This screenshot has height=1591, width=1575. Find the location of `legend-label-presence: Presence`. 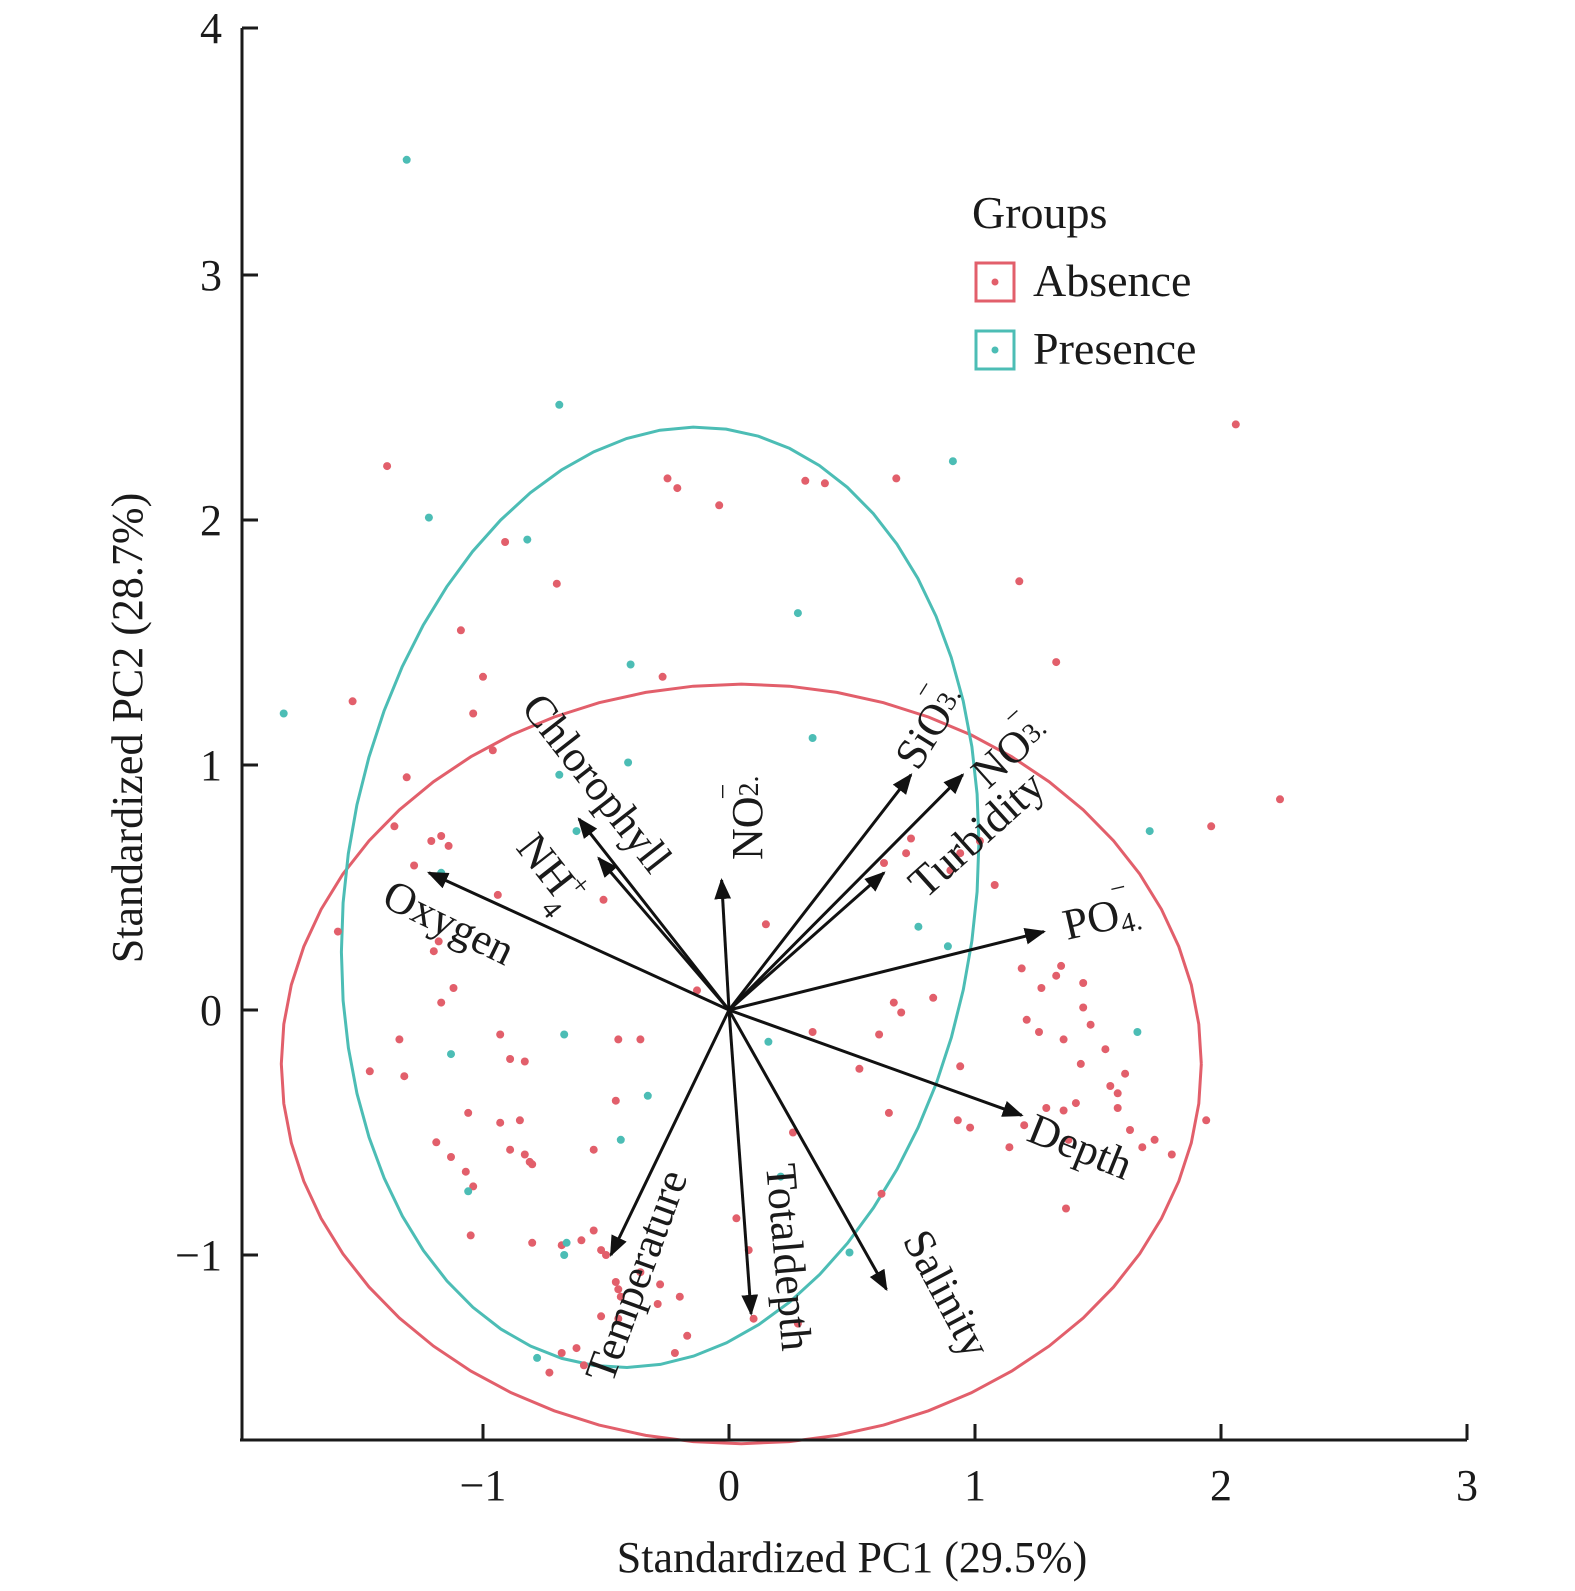

legend-label-presence: Presence is located at coordinates (1114, 348).